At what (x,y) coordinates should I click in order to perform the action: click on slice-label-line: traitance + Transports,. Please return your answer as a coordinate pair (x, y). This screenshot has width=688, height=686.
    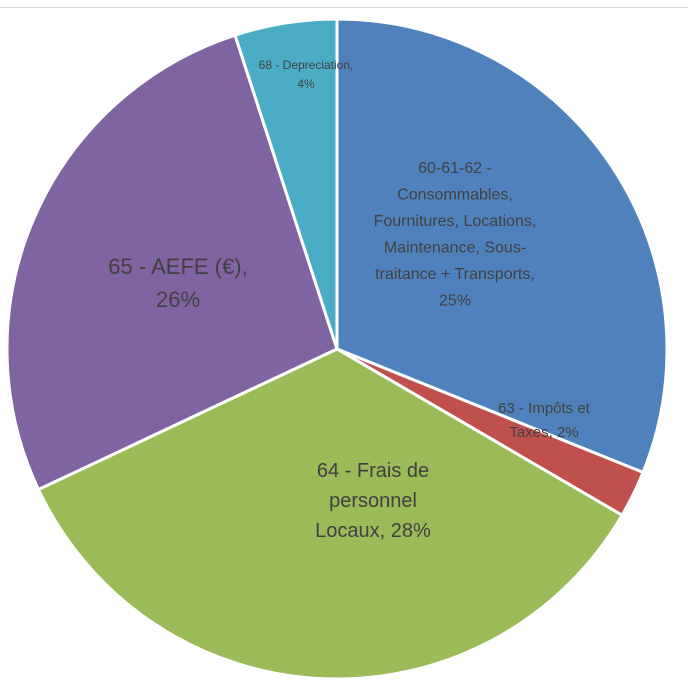
    Looking at the image, I should click on (455, 274).